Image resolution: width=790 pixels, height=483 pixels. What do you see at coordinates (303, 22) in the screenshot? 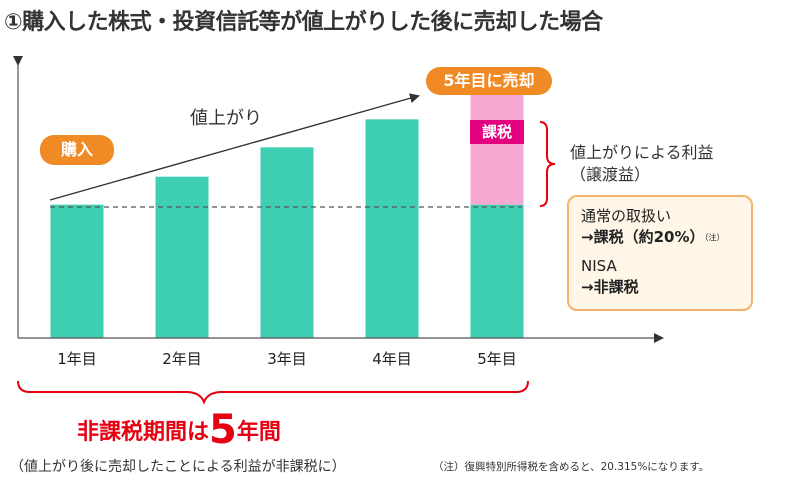
I see `page-title: ①購入した株式・投資信託等が値上がりした後に売却した場合` at bounding box center [303, 22].